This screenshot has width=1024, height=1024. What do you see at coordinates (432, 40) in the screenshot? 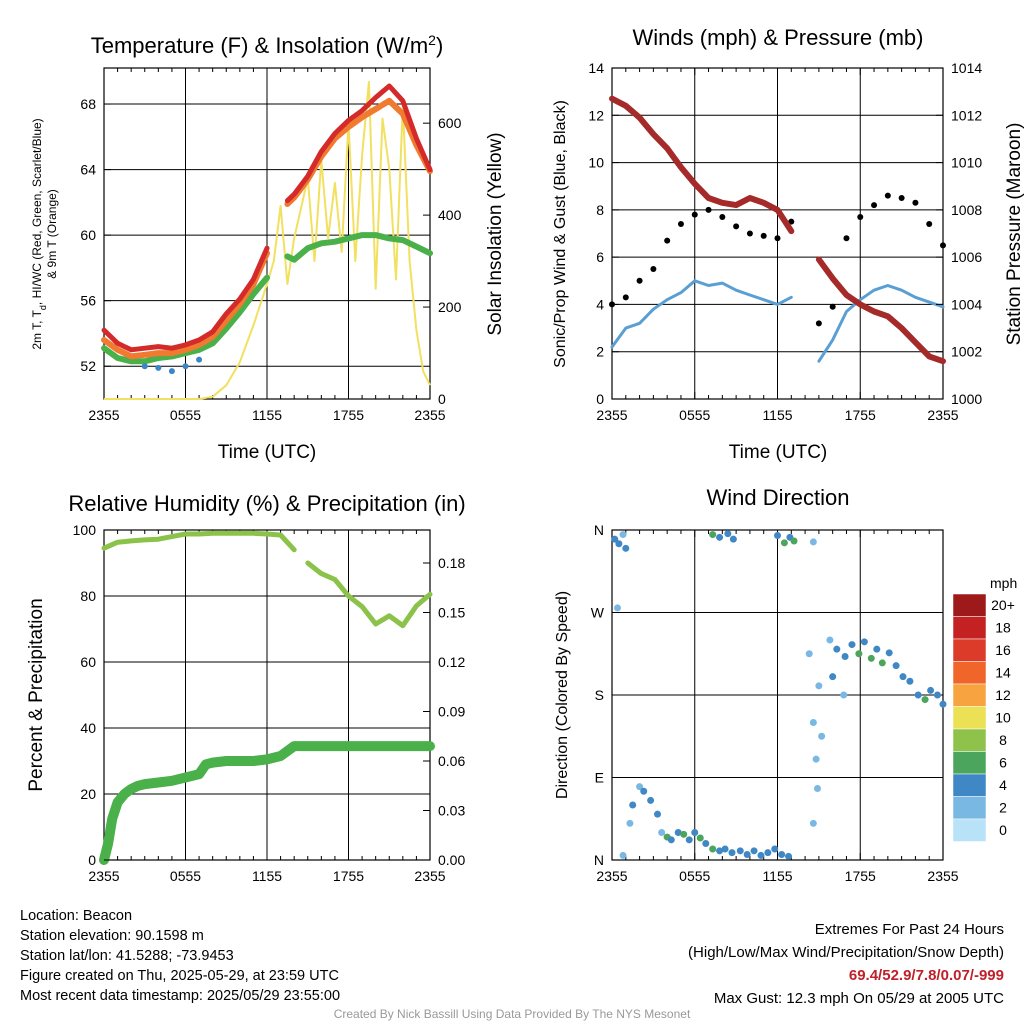
I see `title-superscript: 2` at bounding box center [432, 40].